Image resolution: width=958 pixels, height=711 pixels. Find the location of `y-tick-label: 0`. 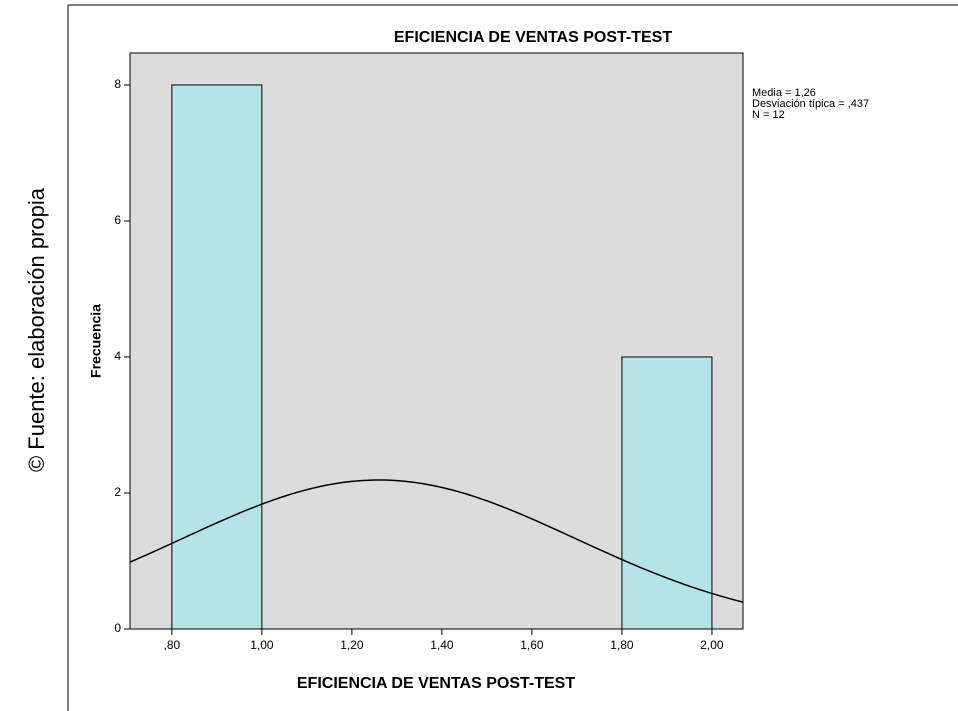

y-tick-label: 0 is located at coordinates (117, 628).